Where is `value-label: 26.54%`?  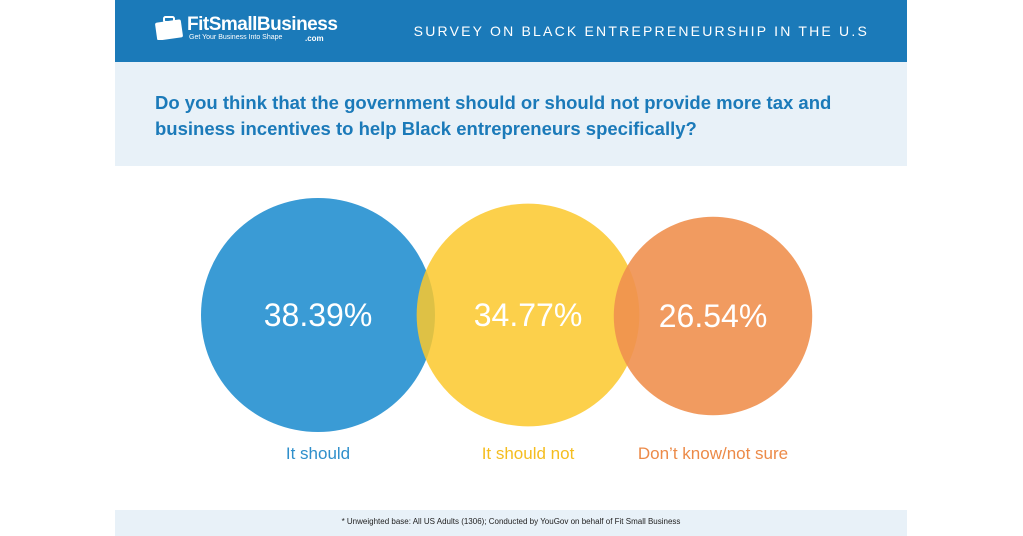 value-label: 26.54% is located at coordinates (713, 316).